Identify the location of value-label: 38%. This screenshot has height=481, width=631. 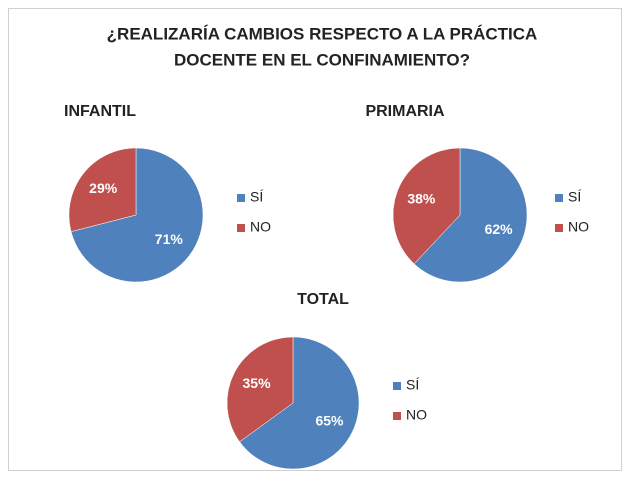
(421, 198).